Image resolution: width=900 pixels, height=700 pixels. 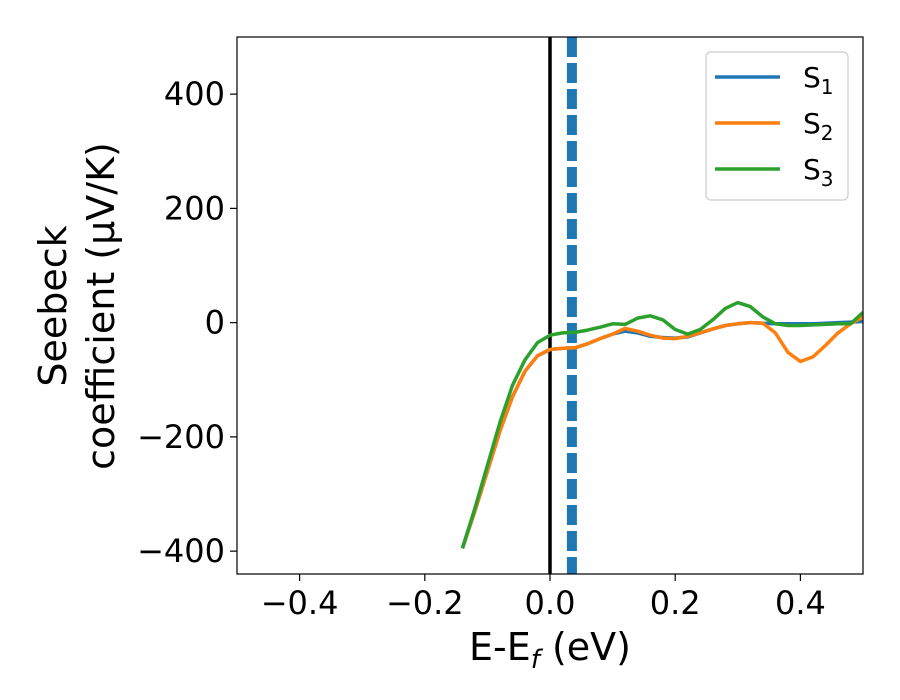 I want to click on series-line-s1, so click(x=661, y=434).